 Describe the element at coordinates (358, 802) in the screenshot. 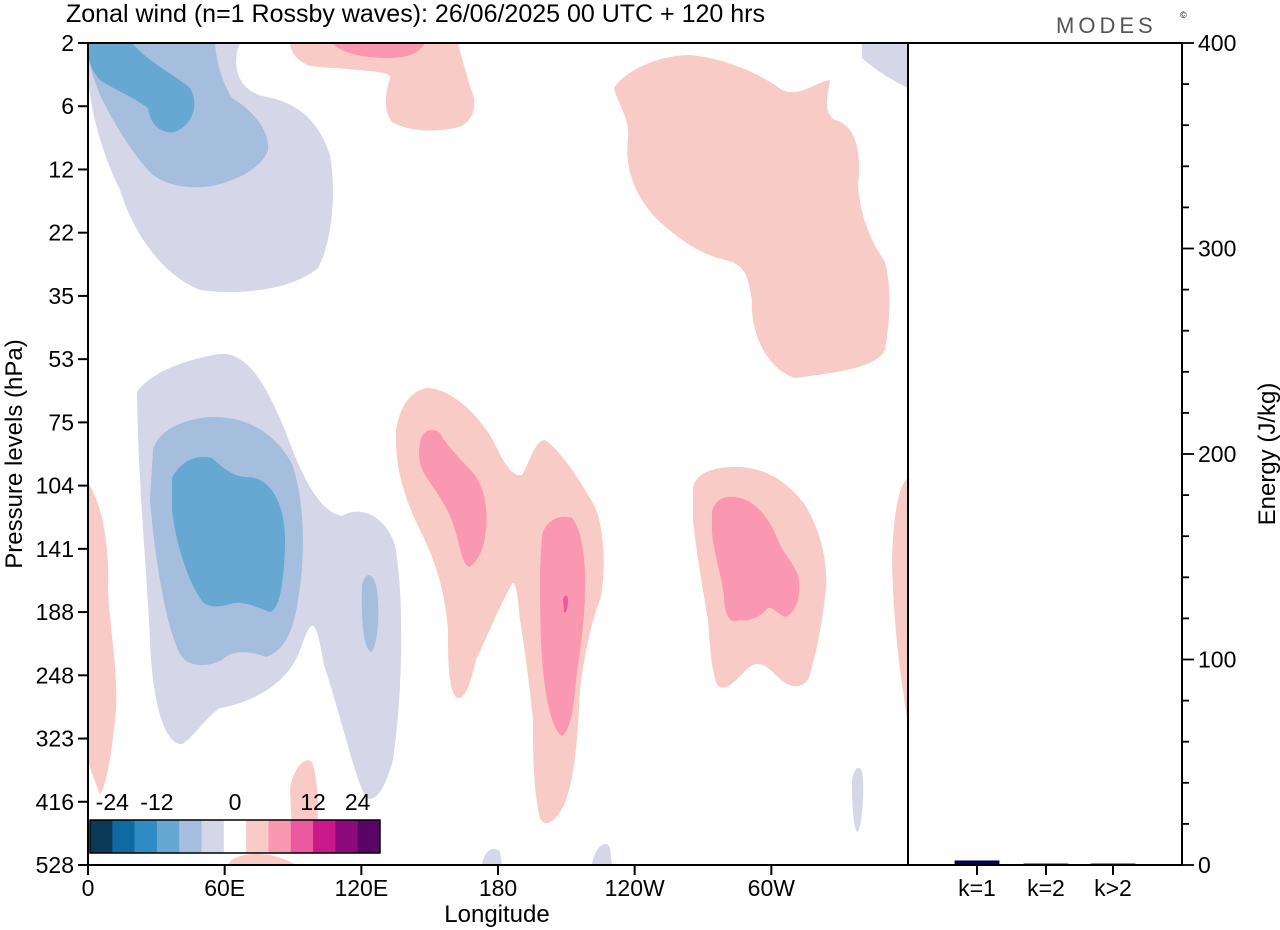

I see `colorbar-label: 24` at that location.